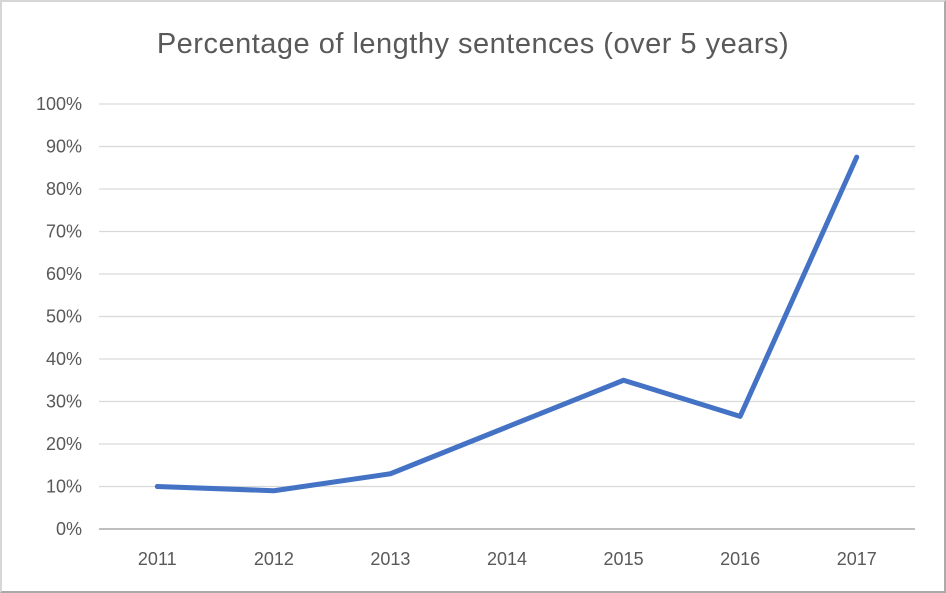 This screenshot has height=593, width=946. What do you see at coordinates (624, 559) in the screenshot?
I see `x-axis-tick-label: 2015` at bounding box center [624, 559].